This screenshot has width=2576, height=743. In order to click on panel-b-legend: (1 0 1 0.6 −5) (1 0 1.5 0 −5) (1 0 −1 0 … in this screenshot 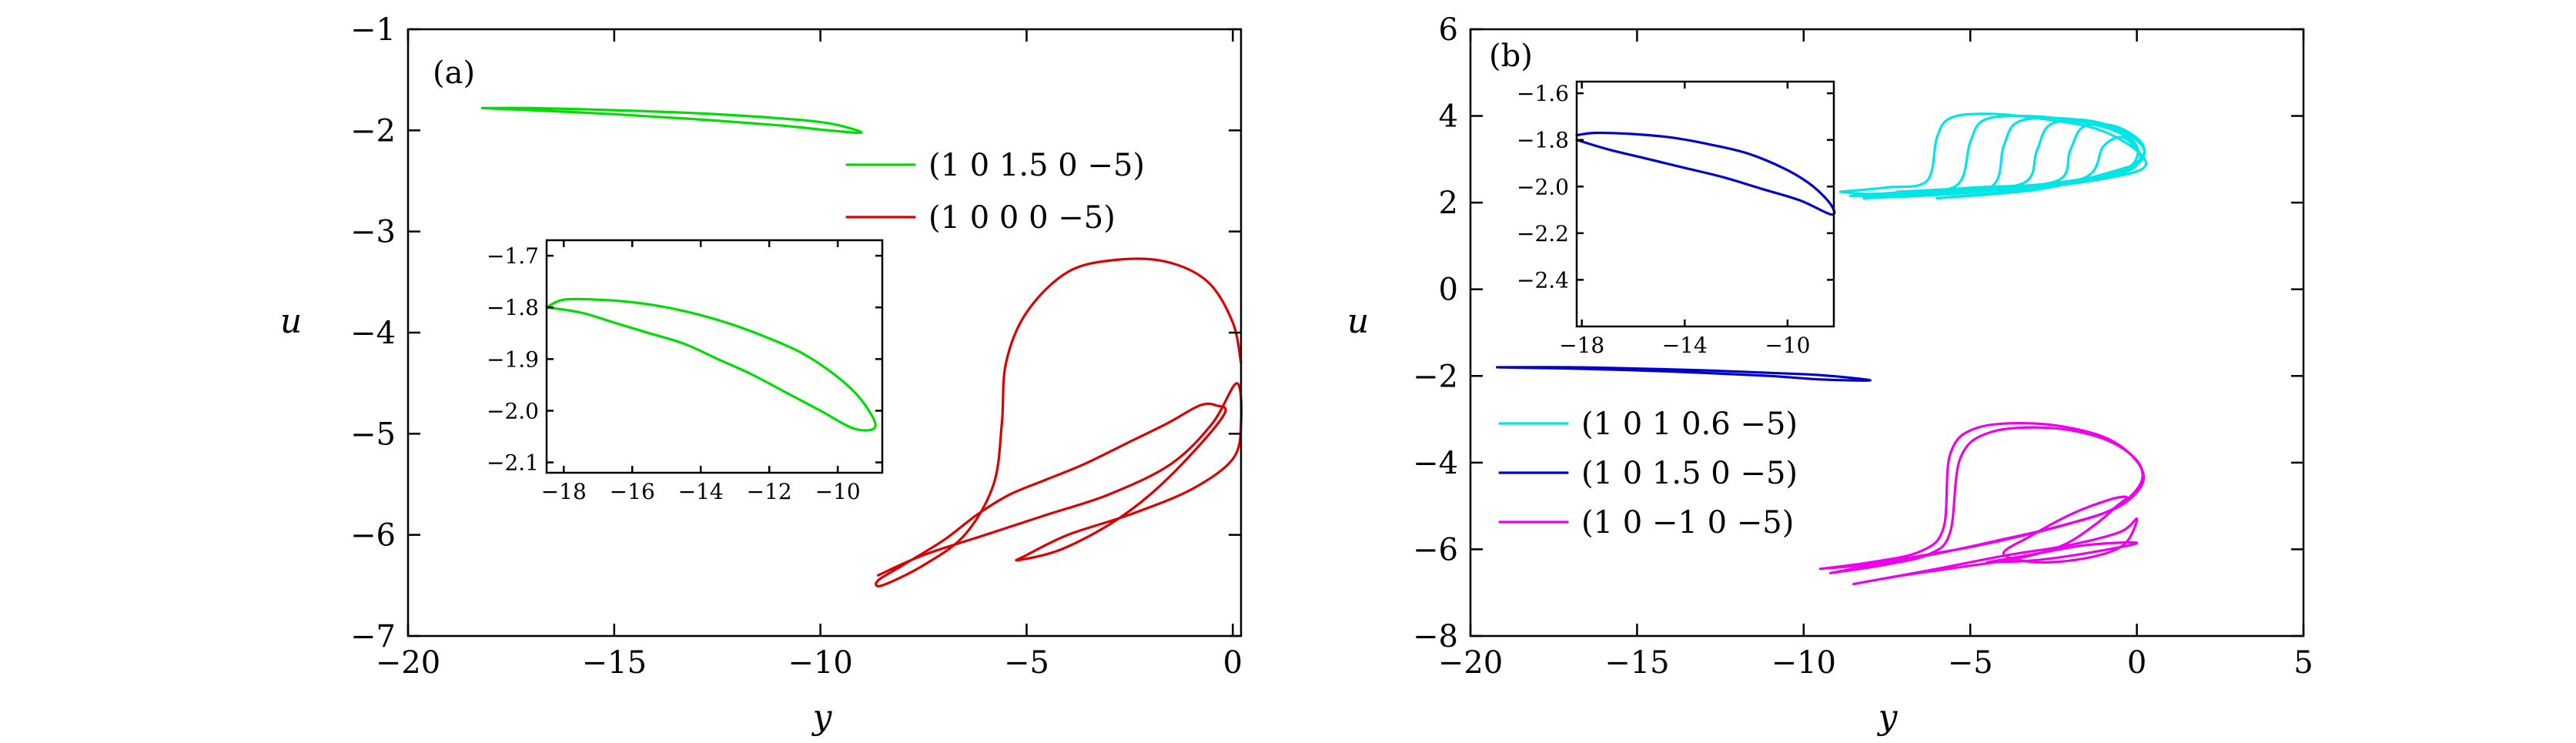, I will do `click(1648, 474)`.